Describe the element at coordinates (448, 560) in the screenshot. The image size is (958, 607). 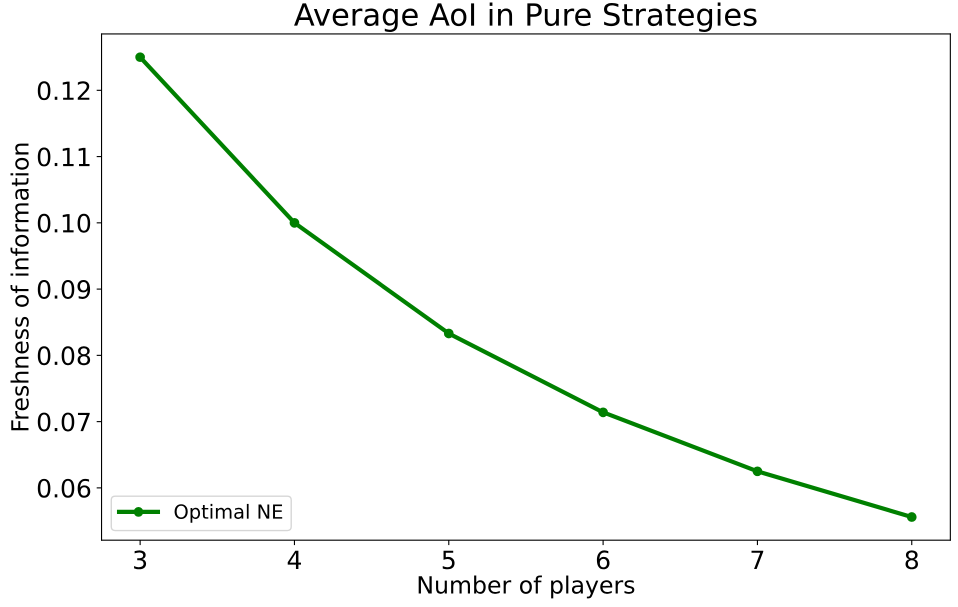
I see `x-tick-label: 5` at that location.